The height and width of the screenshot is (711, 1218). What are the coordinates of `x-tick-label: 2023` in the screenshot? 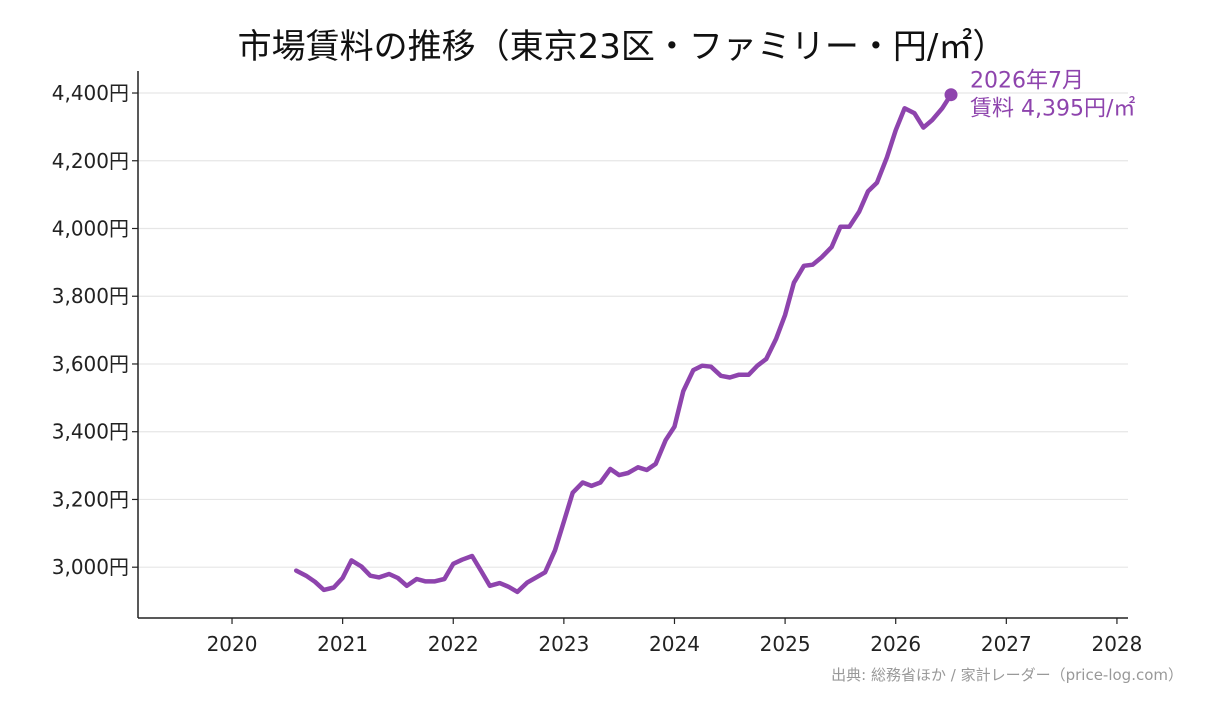 It's located at (563, 644).